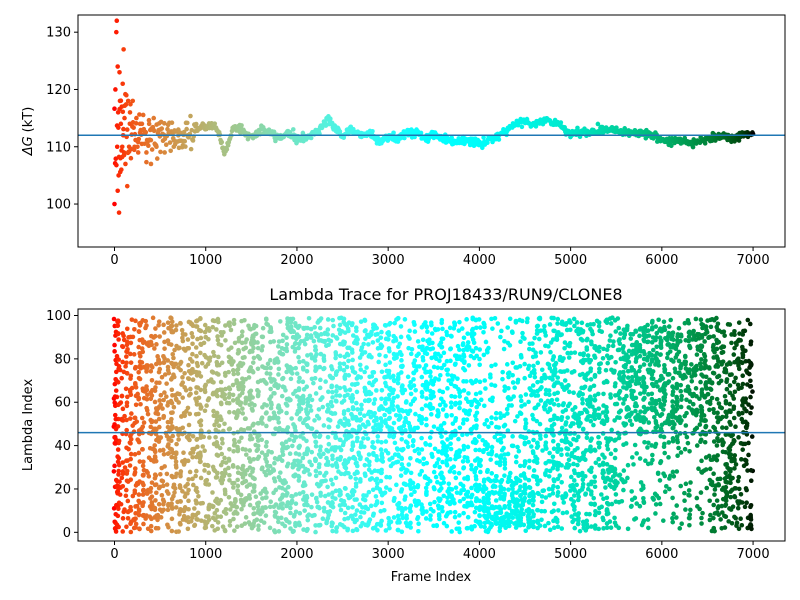 Image resolution: width=800 pixels, height=600 pixels. I want to click on bottom-x-tick-label: 5000, so click(570, 554).